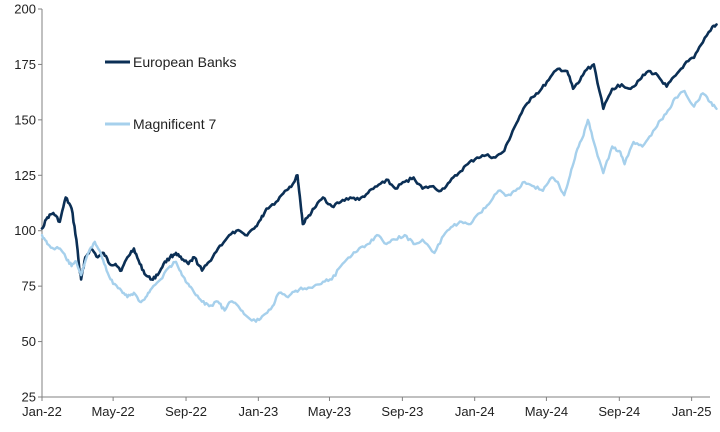  I want to click on x-tick-label: Jan-22, so click(42, 411).